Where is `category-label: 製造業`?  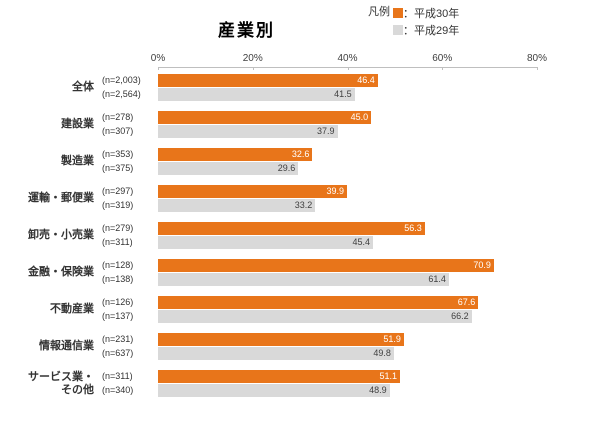 category-label: 製造業 is located at coordinates (77, 161).